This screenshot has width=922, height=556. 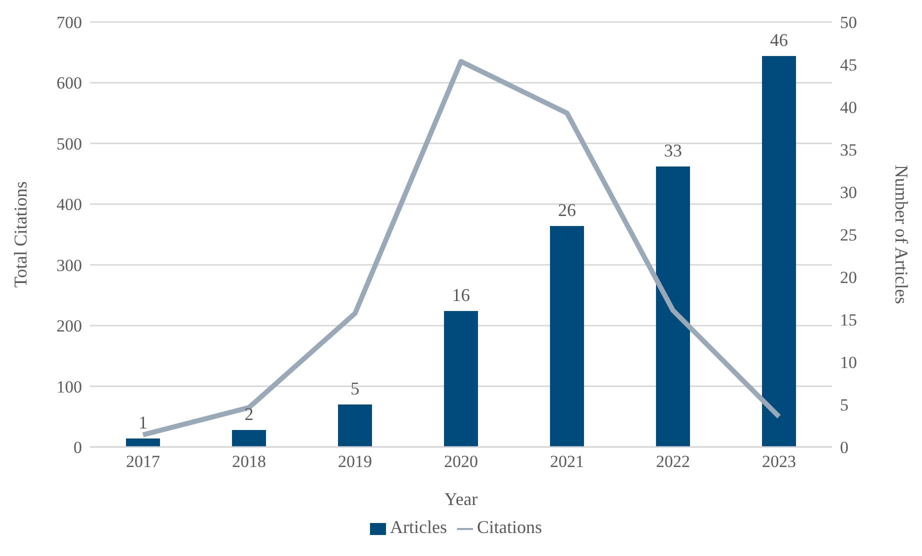 I want to click on y2-tick-label: 5, so click(x=844, y=405).